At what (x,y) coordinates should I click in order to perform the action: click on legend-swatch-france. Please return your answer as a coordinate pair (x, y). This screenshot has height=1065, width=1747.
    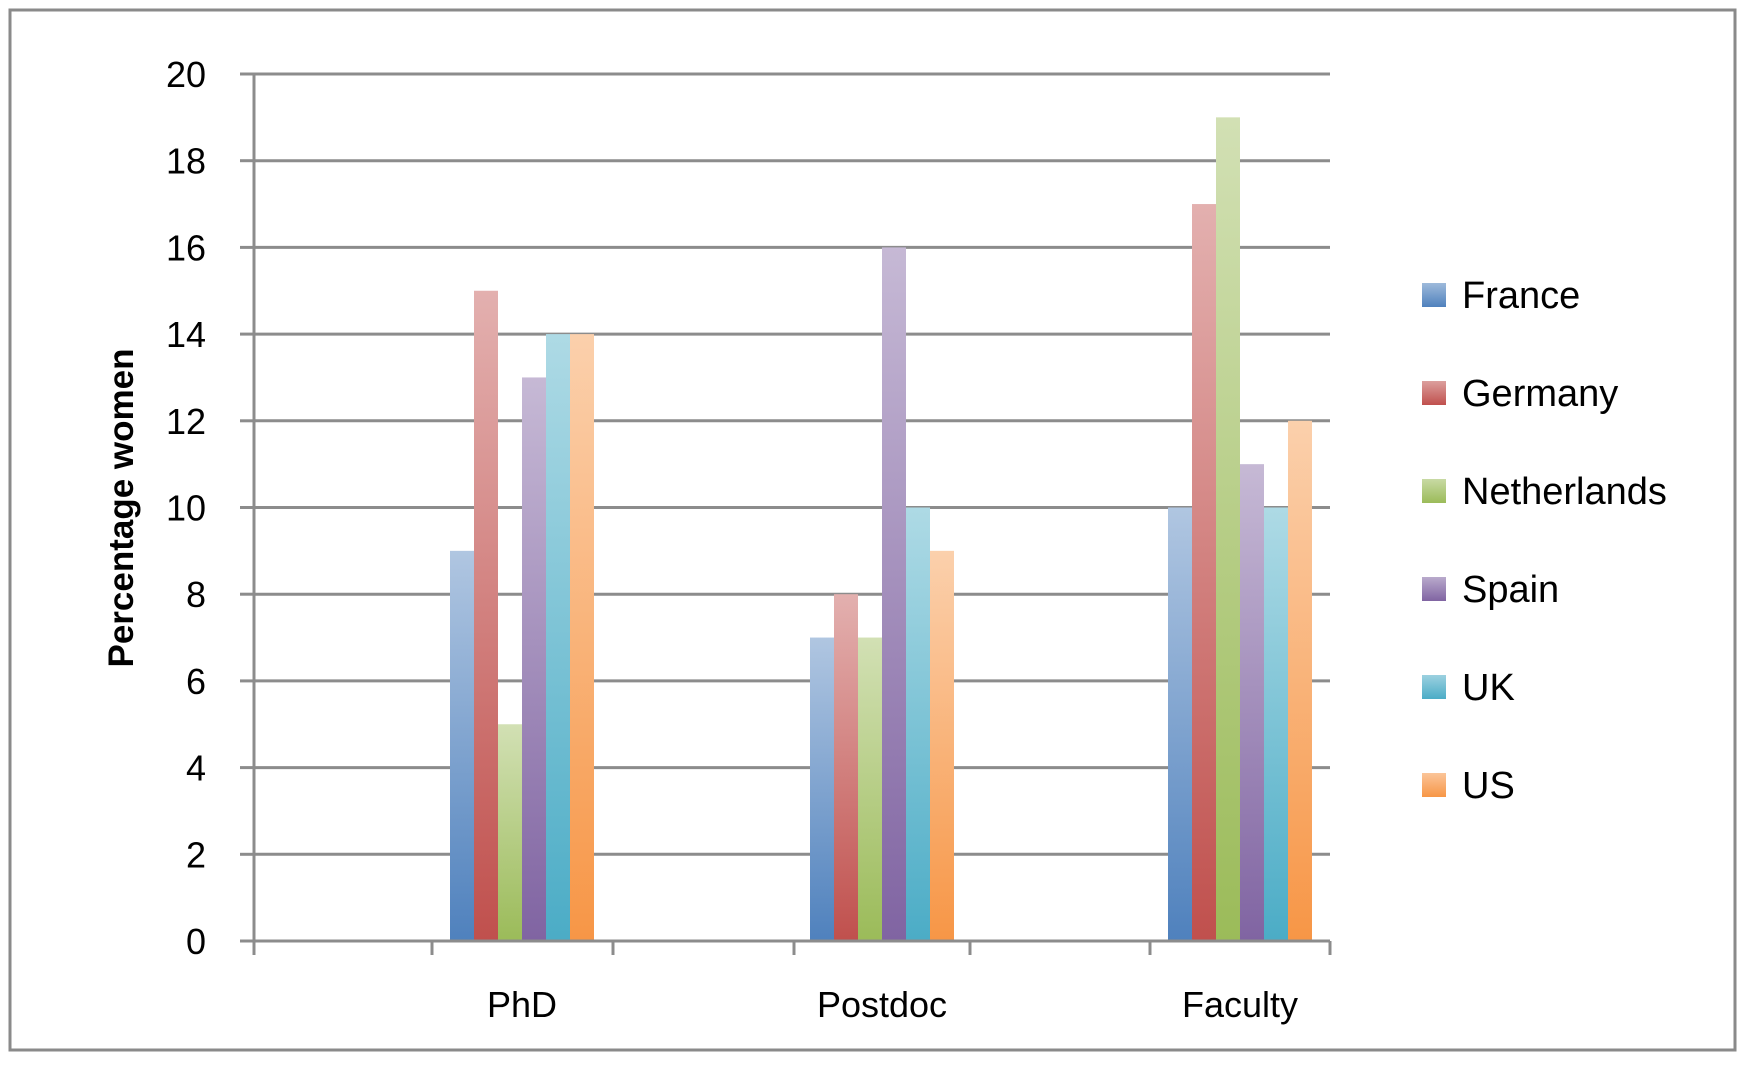
    Looking at the image, I should click on (1434, 295).